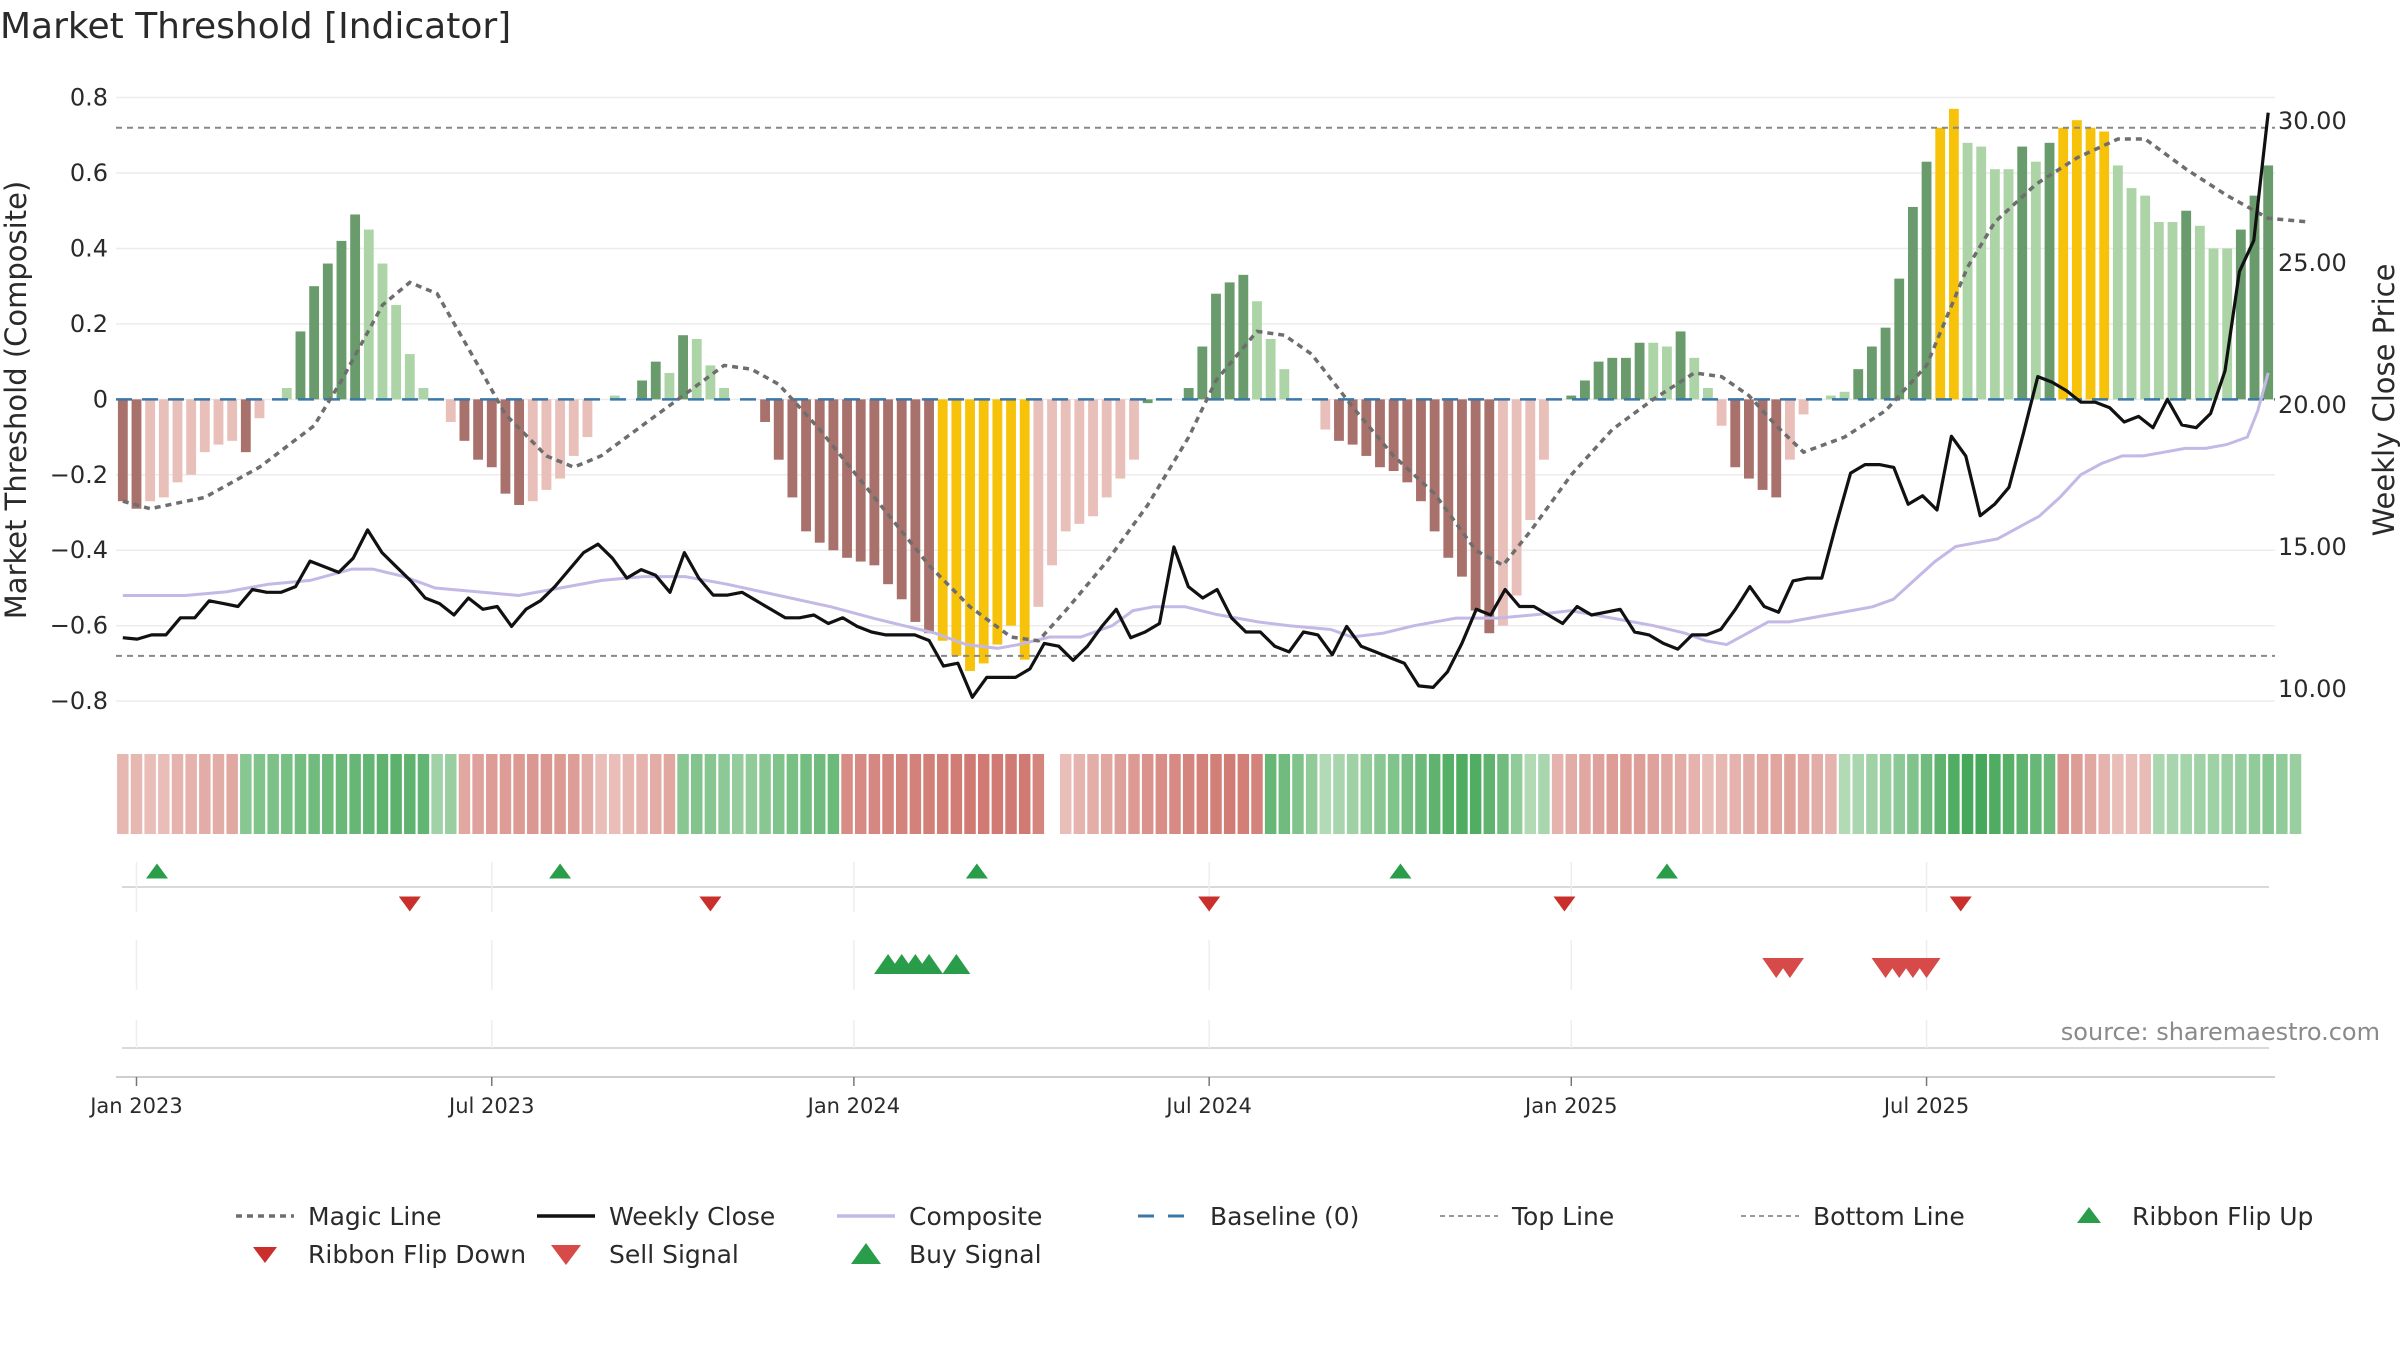 Image resolution: width=2400 pixels, height=1350 pixels. What do you see at coordinates (1570, 1106) in the screenshot?
I see `x-tick-label-4: Jan 2025` at bounding box center [1570, 1106].